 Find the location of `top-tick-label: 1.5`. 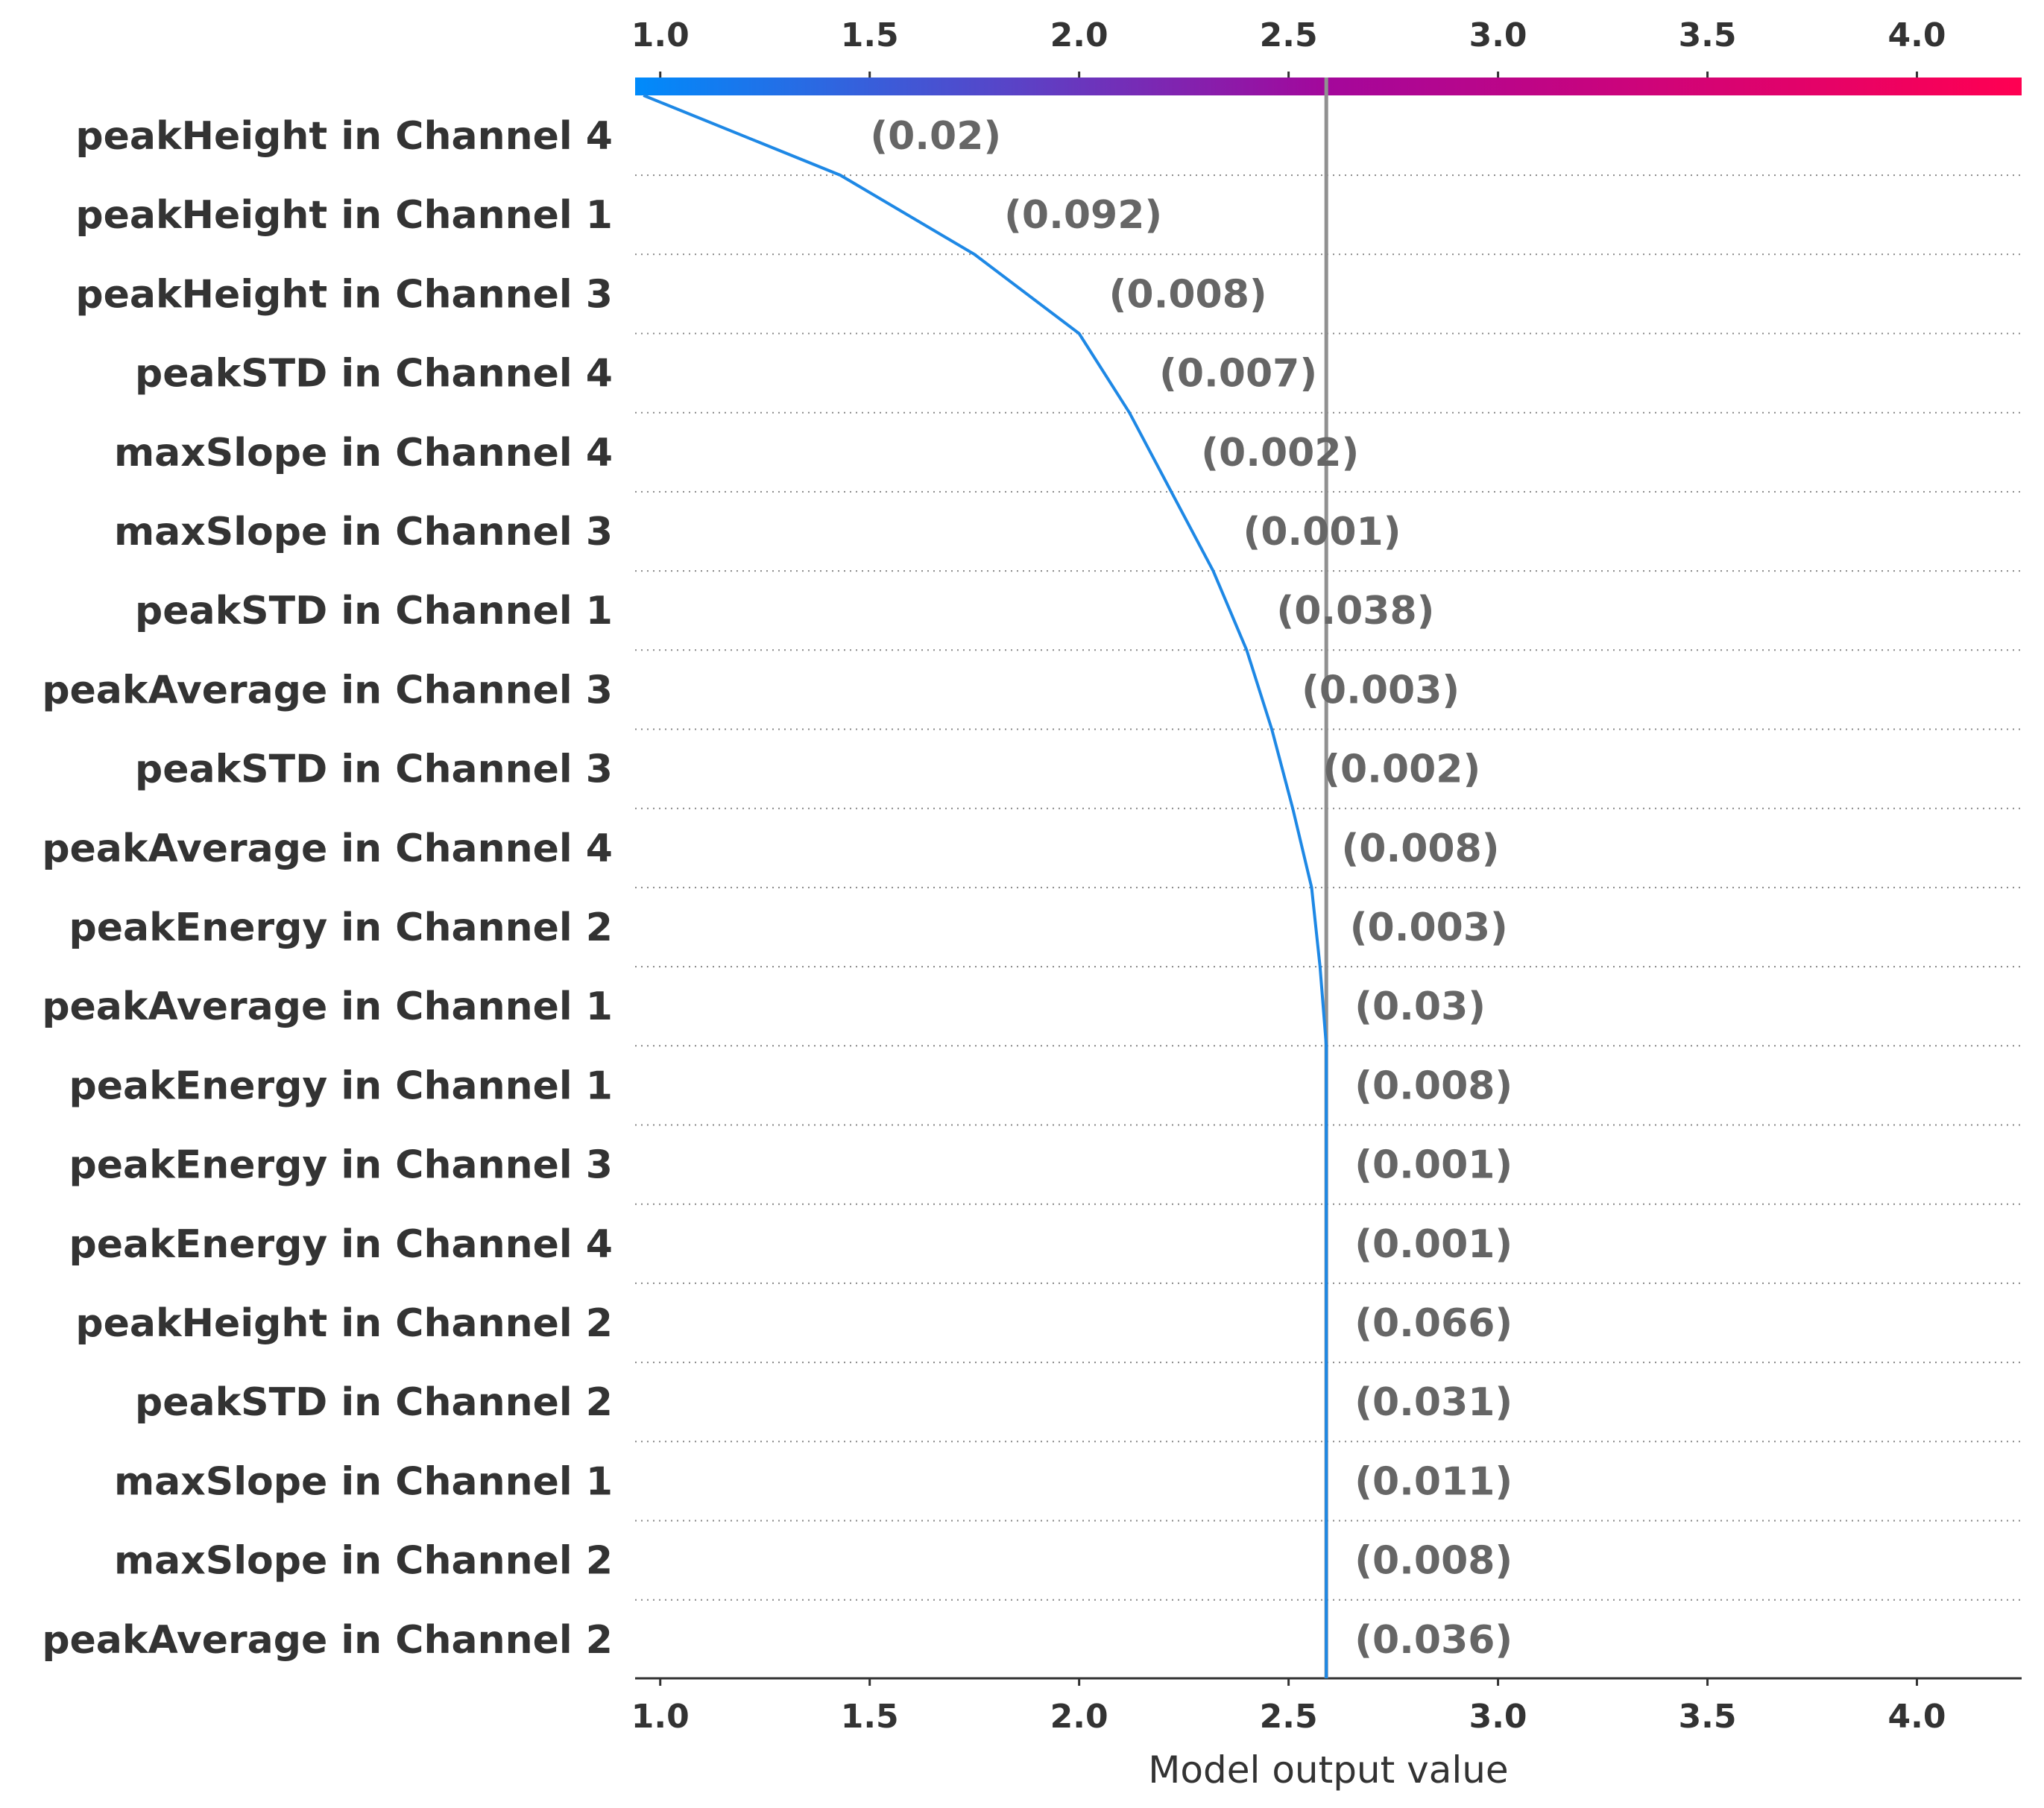

top-tick-label: 1.5 is located at coordinates (870, 35).